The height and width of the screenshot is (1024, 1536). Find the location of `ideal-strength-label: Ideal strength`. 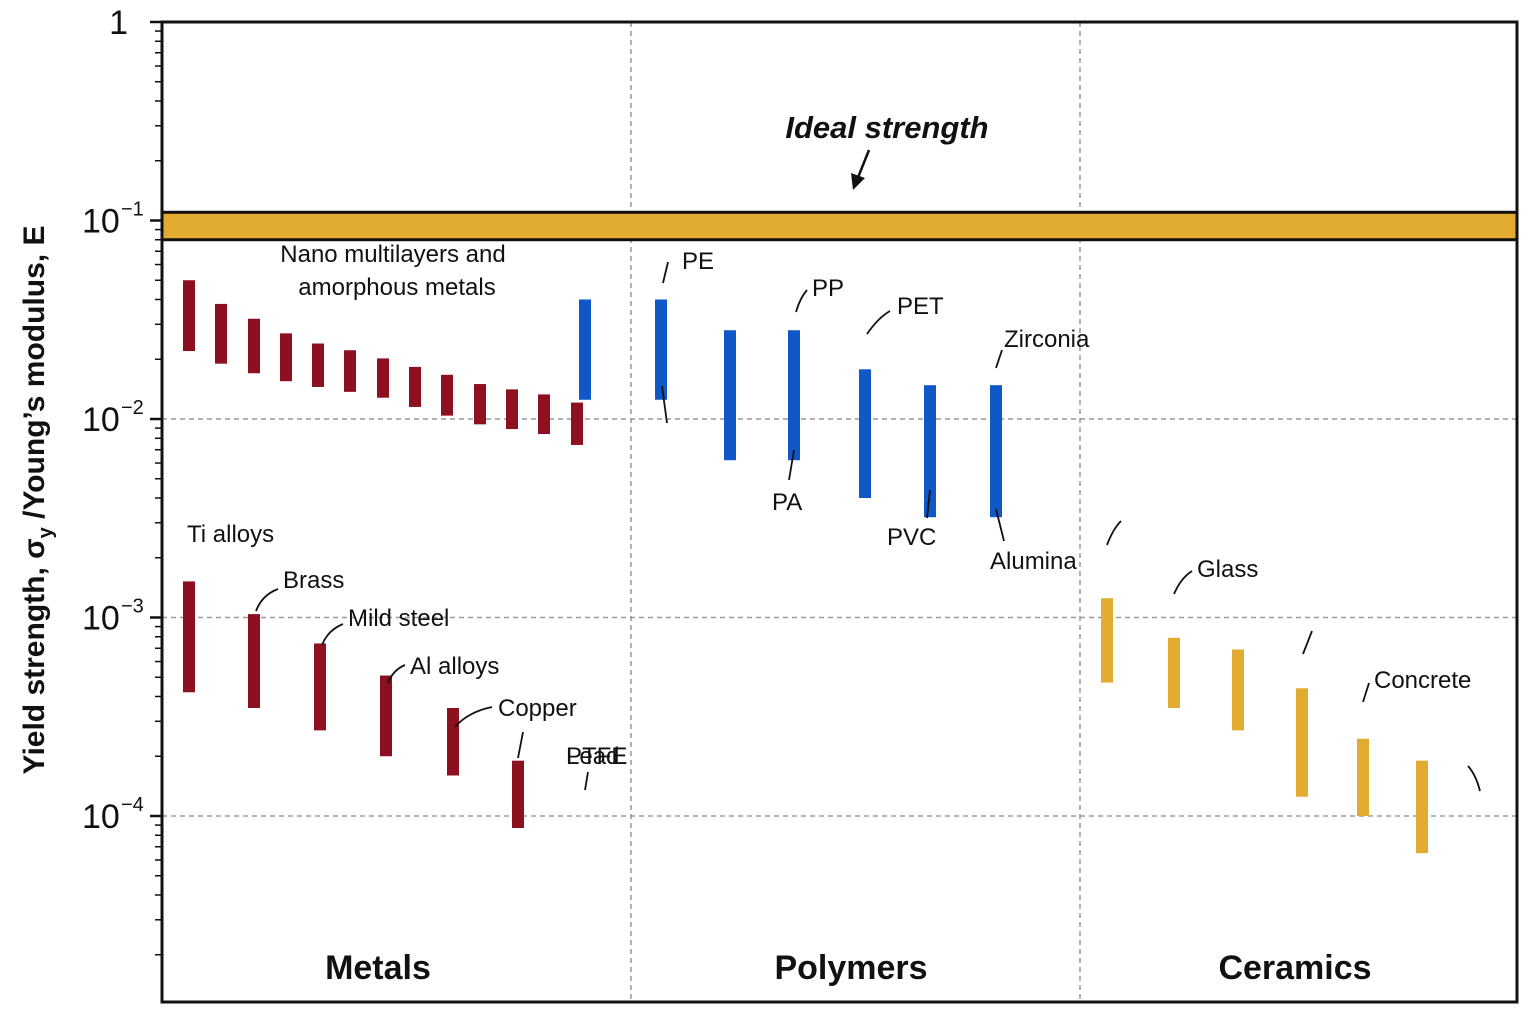

ideal-strength-label: Ideal strength is located at coordinates (886, 127).